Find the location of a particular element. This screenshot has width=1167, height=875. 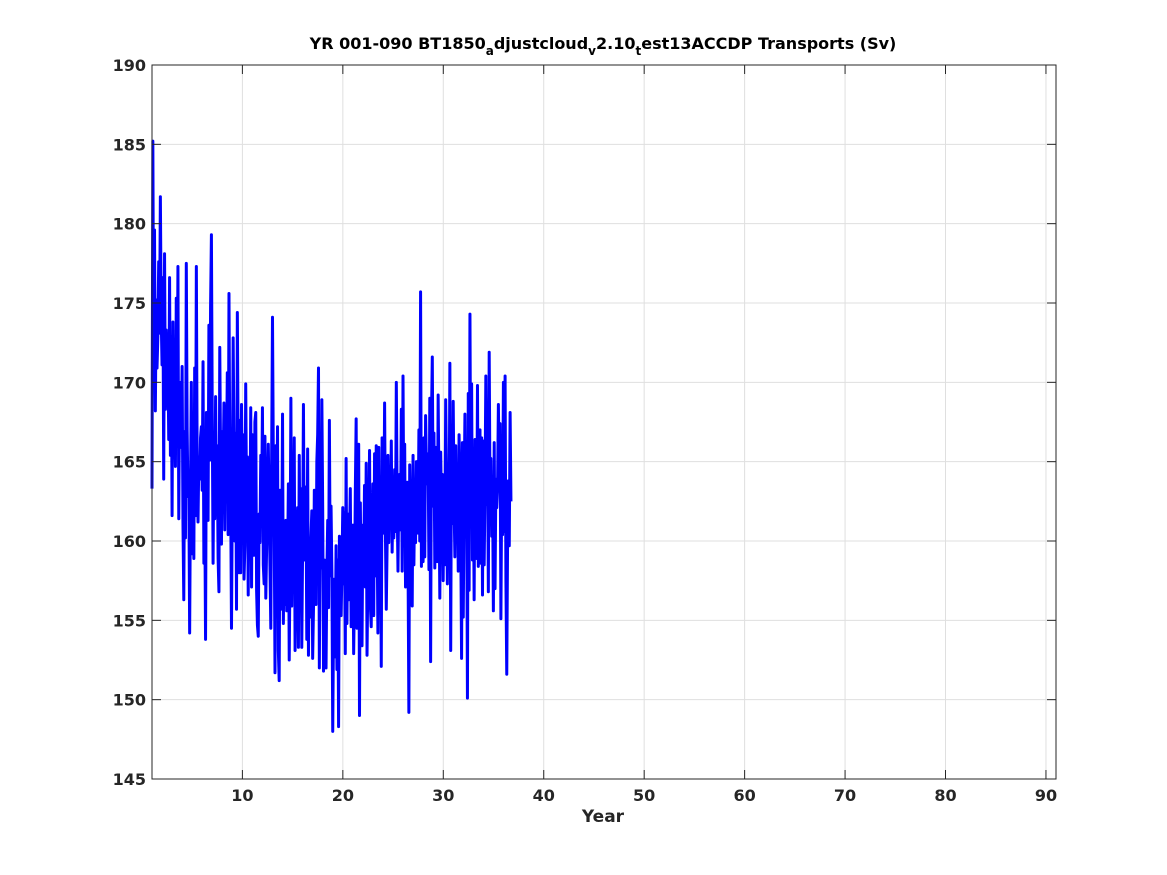

y-tick-label: 175 is located at coordinates (129, 303).